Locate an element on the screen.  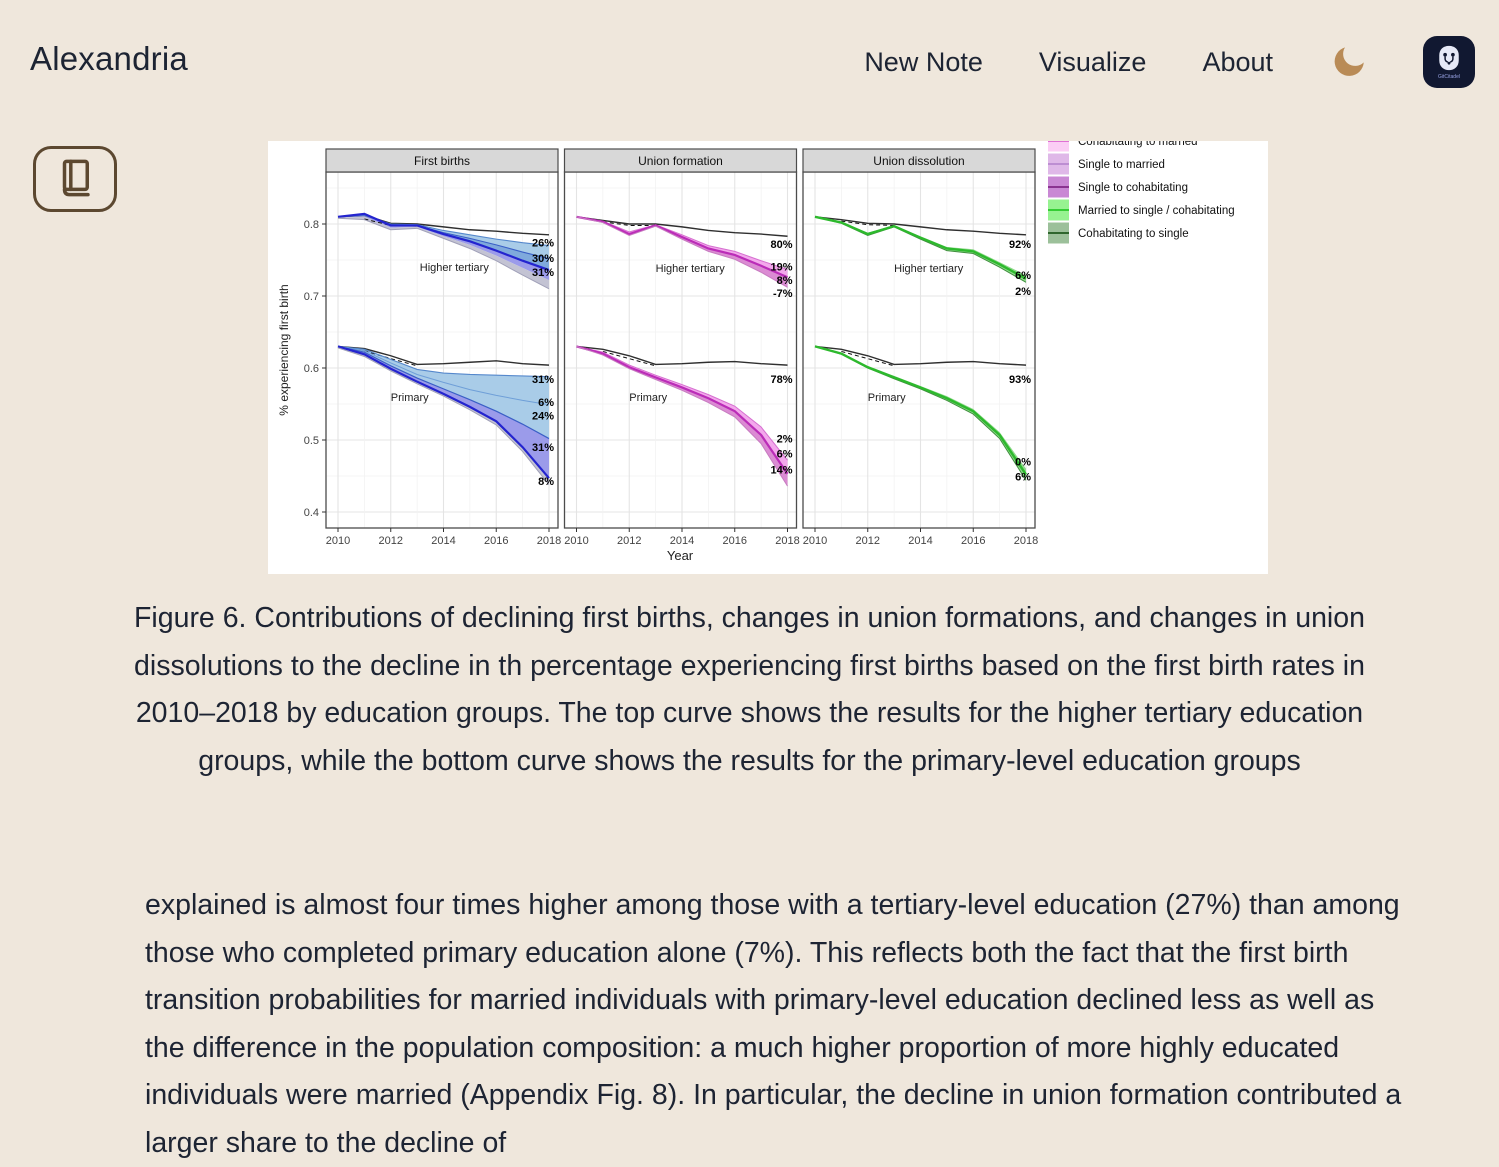
svg-text: Union formation is located at coordinates (680, 161).